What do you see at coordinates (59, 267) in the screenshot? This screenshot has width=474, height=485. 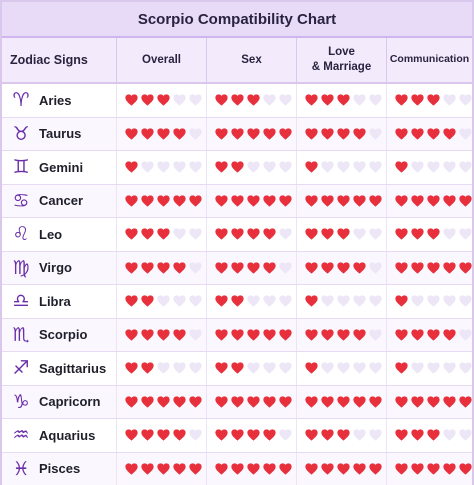 I see `sign-cell: ♍ Virgo` at bounding box center [59, 267].